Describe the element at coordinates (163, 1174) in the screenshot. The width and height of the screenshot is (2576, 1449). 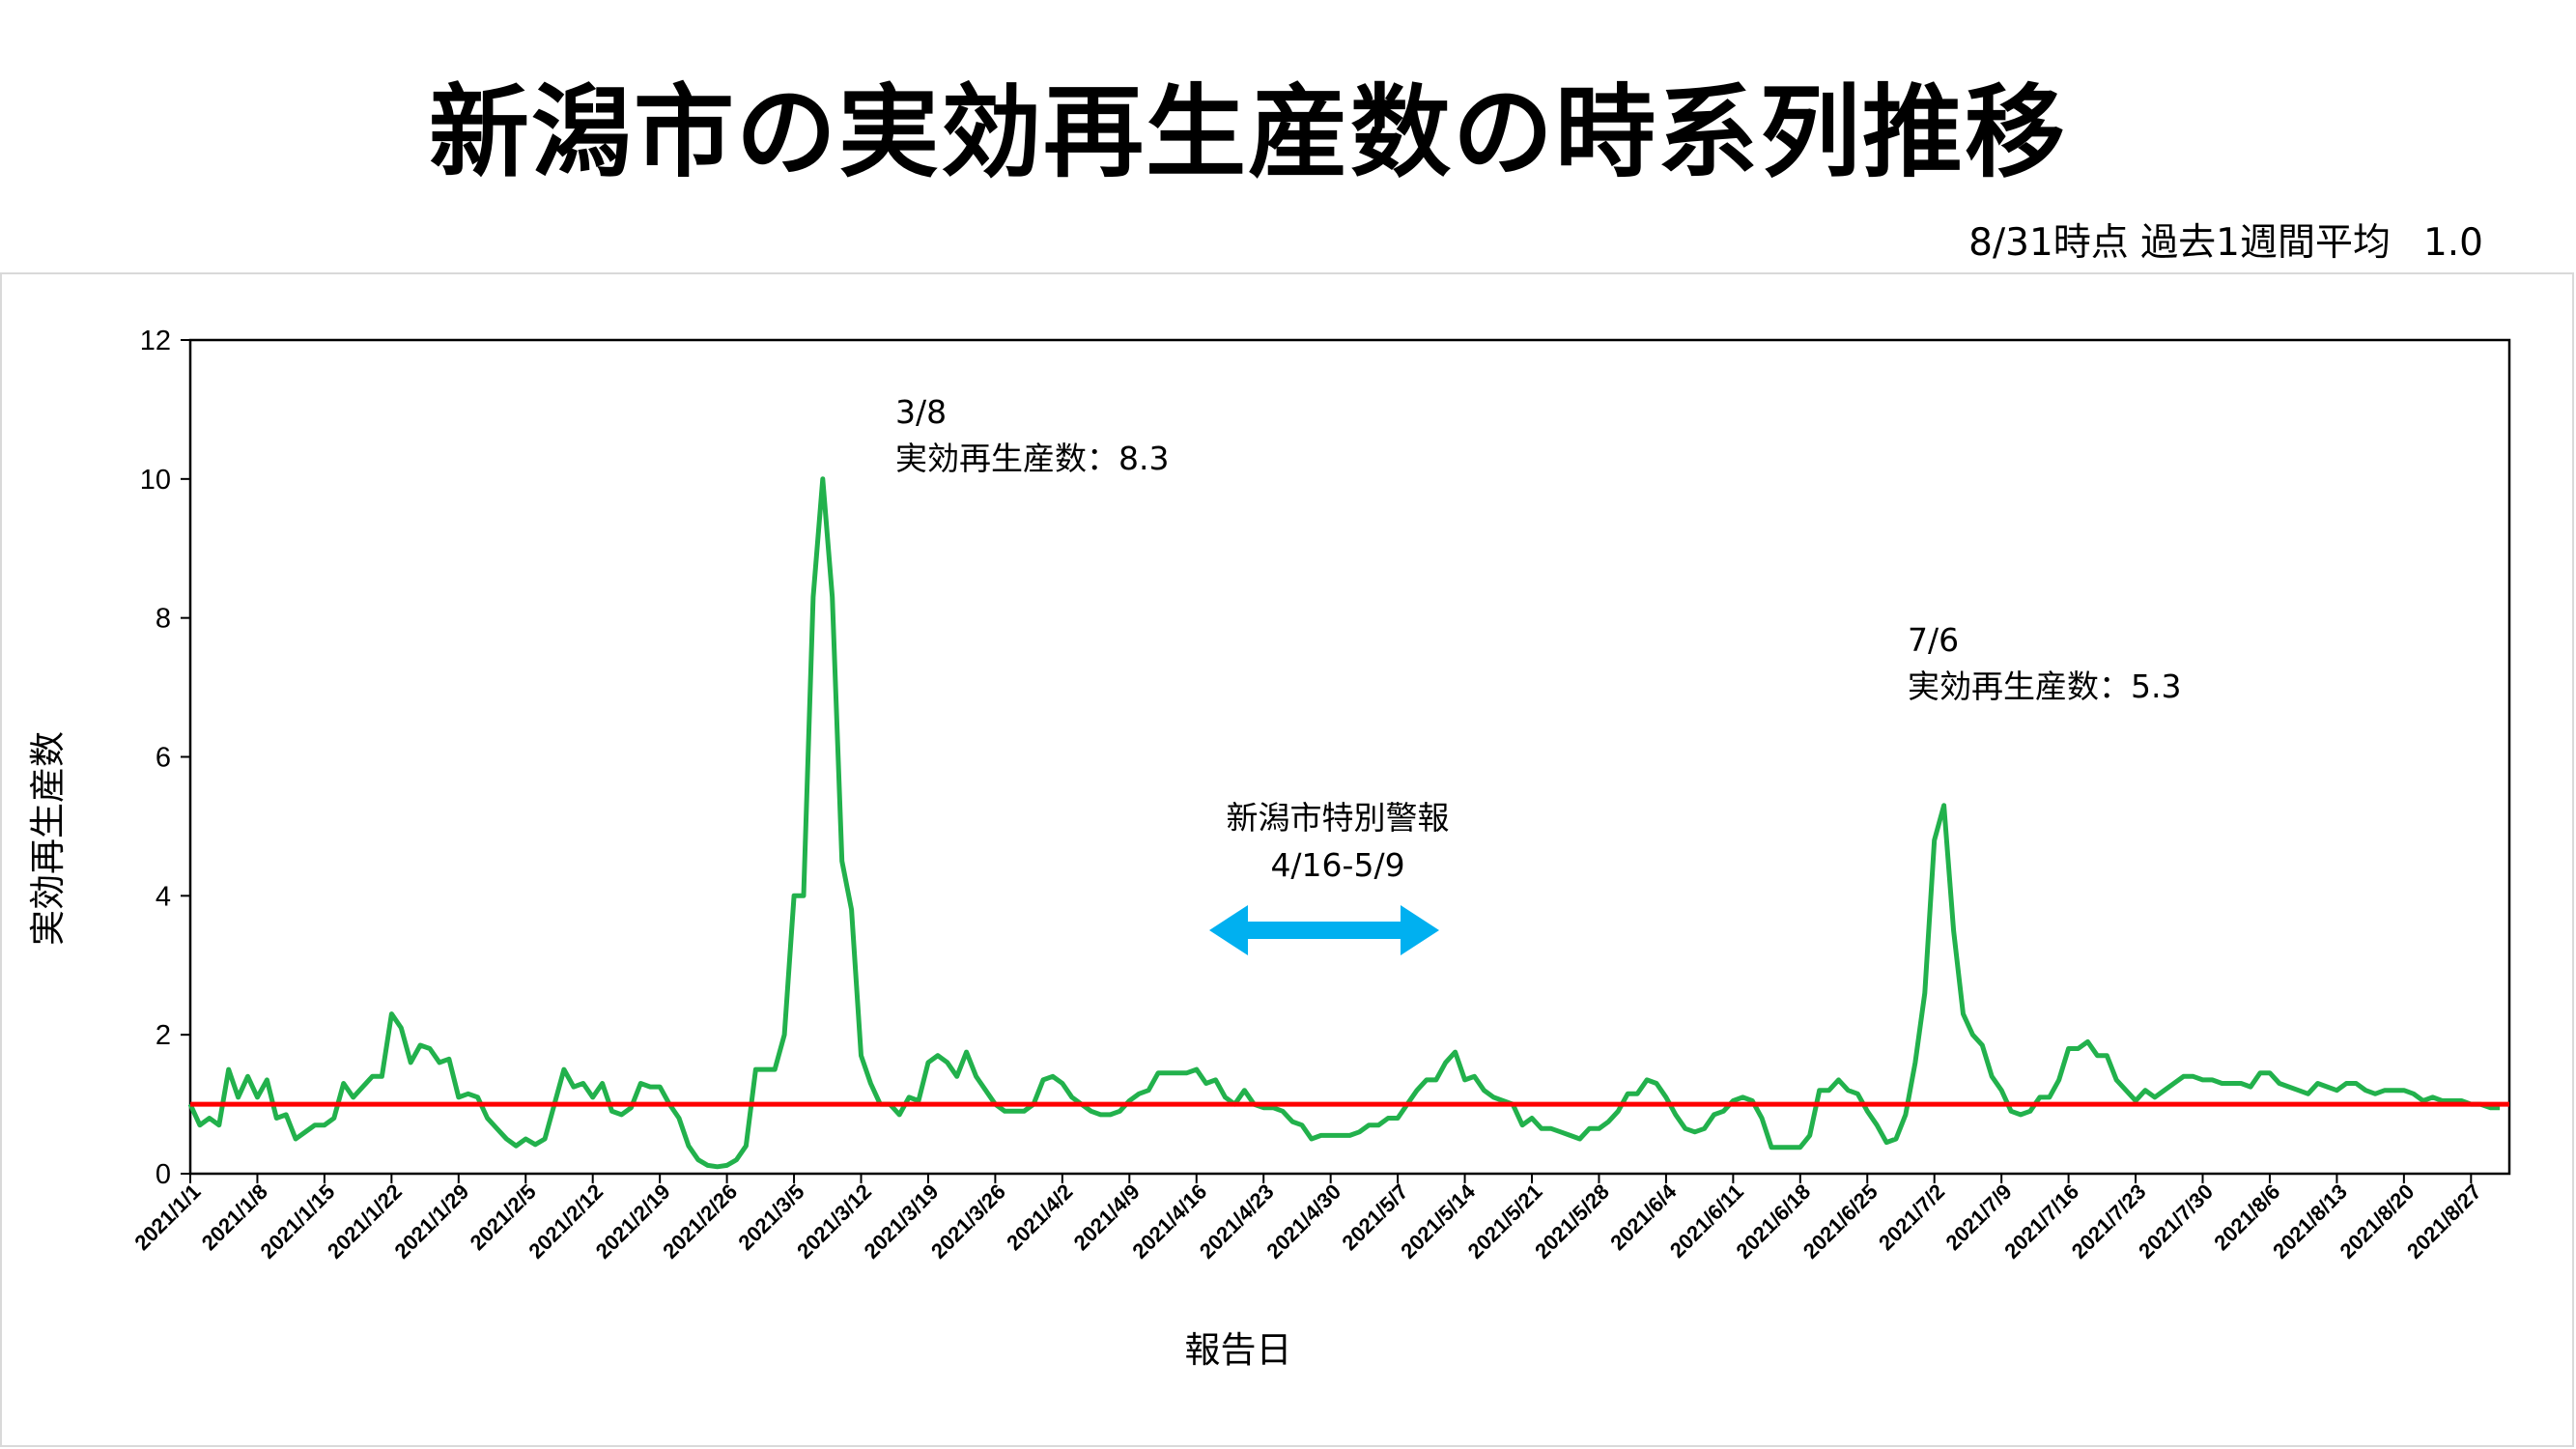
I see `y-tick-label: 0` at that location.